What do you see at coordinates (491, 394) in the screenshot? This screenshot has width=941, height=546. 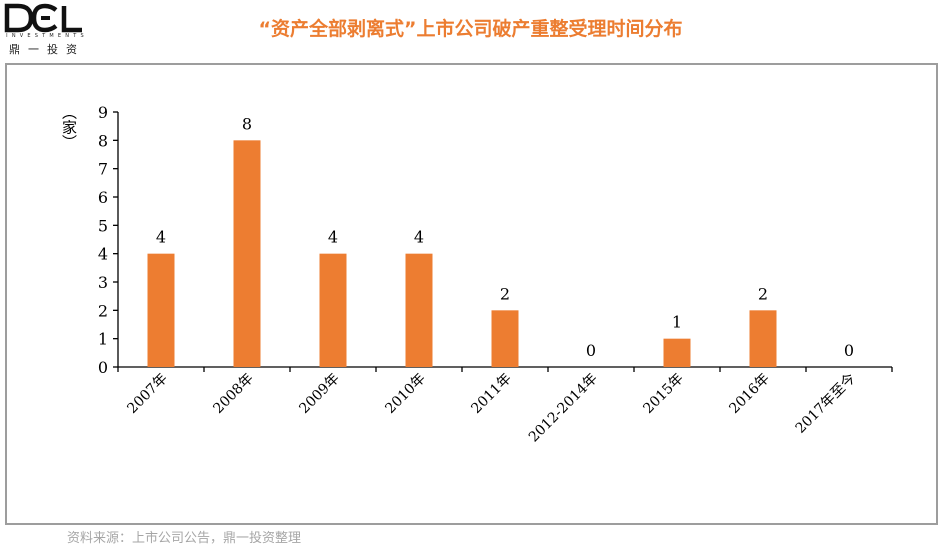 I see `x-tick-label: 2011年` at bounding box center [491, 394].